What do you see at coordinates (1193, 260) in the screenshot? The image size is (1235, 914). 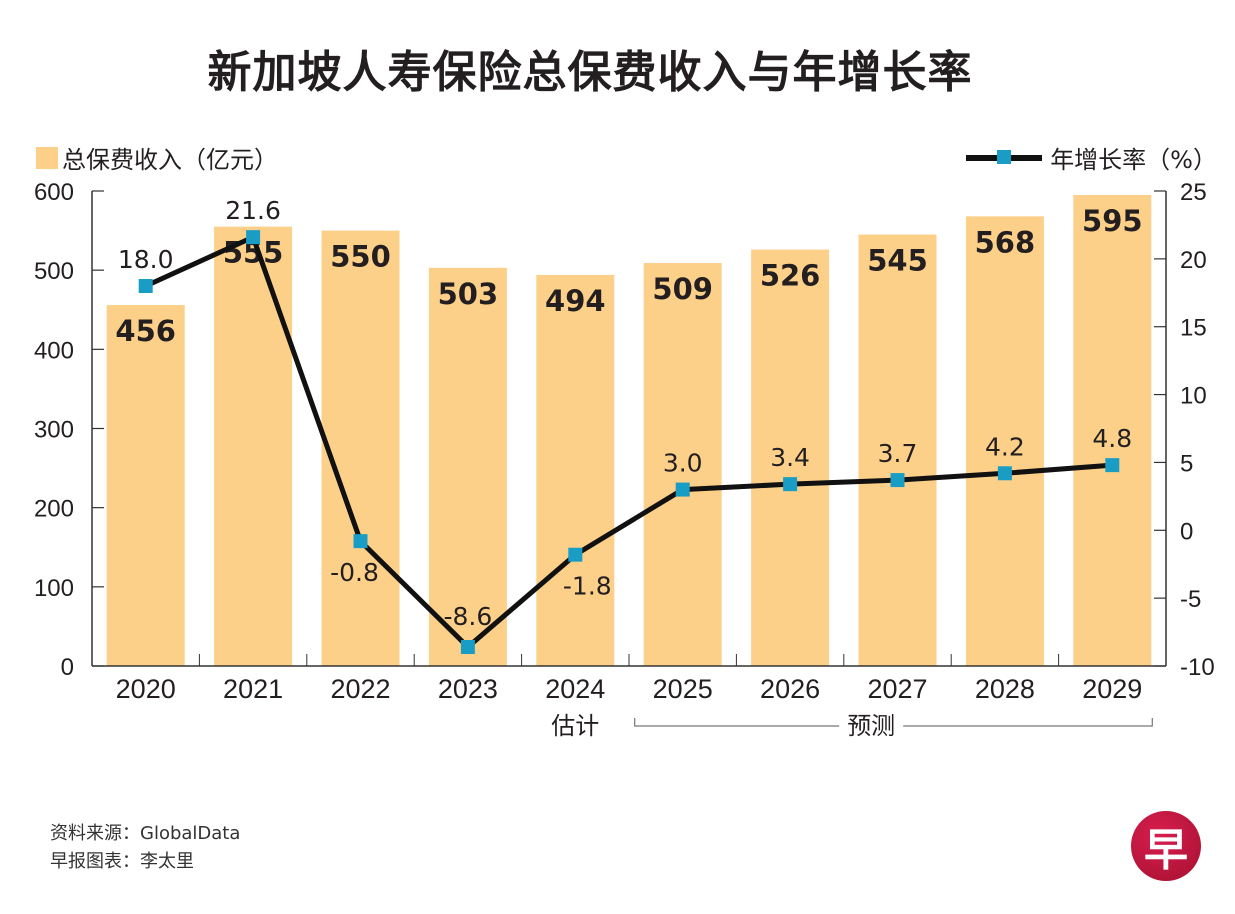 I see `y-right-tick-label: 20` at bounding box center [1193, 260].